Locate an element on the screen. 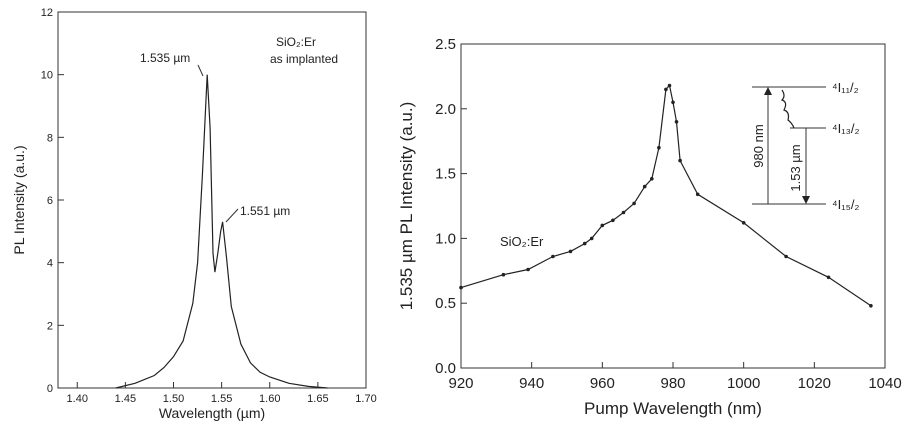  left-x-axis-title: Wavelength (µm) is located at coordinates (212, 413).